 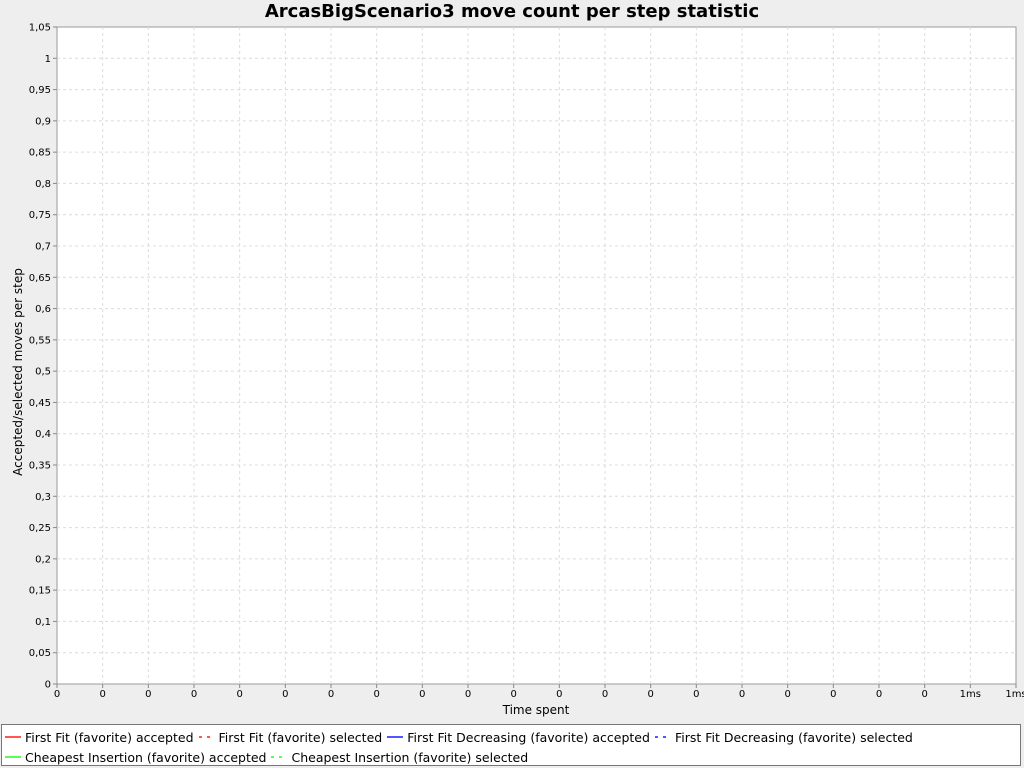 I want to click on legend-label: First Fit (favorite) accepted, so click(x=109, y=737).